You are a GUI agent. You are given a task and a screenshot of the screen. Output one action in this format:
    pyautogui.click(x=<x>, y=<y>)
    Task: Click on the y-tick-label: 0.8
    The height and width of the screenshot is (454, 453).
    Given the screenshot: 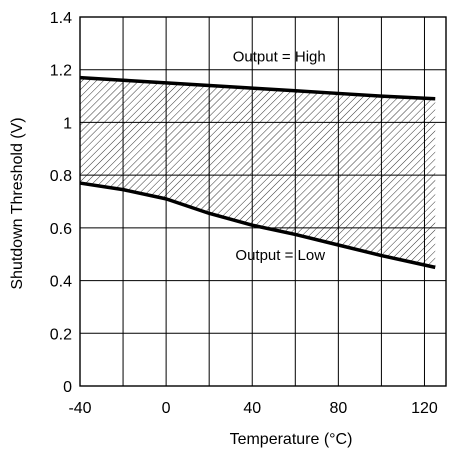 What is the action you would take?
    pyautogui.click(x=61, y=176)
    